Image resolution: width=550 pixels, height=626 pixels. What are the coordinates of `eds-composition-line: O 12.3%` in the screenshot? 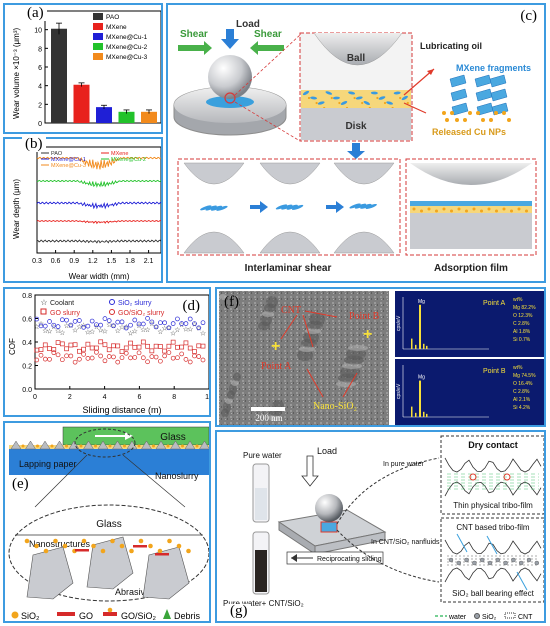 It's located at (523, 316).